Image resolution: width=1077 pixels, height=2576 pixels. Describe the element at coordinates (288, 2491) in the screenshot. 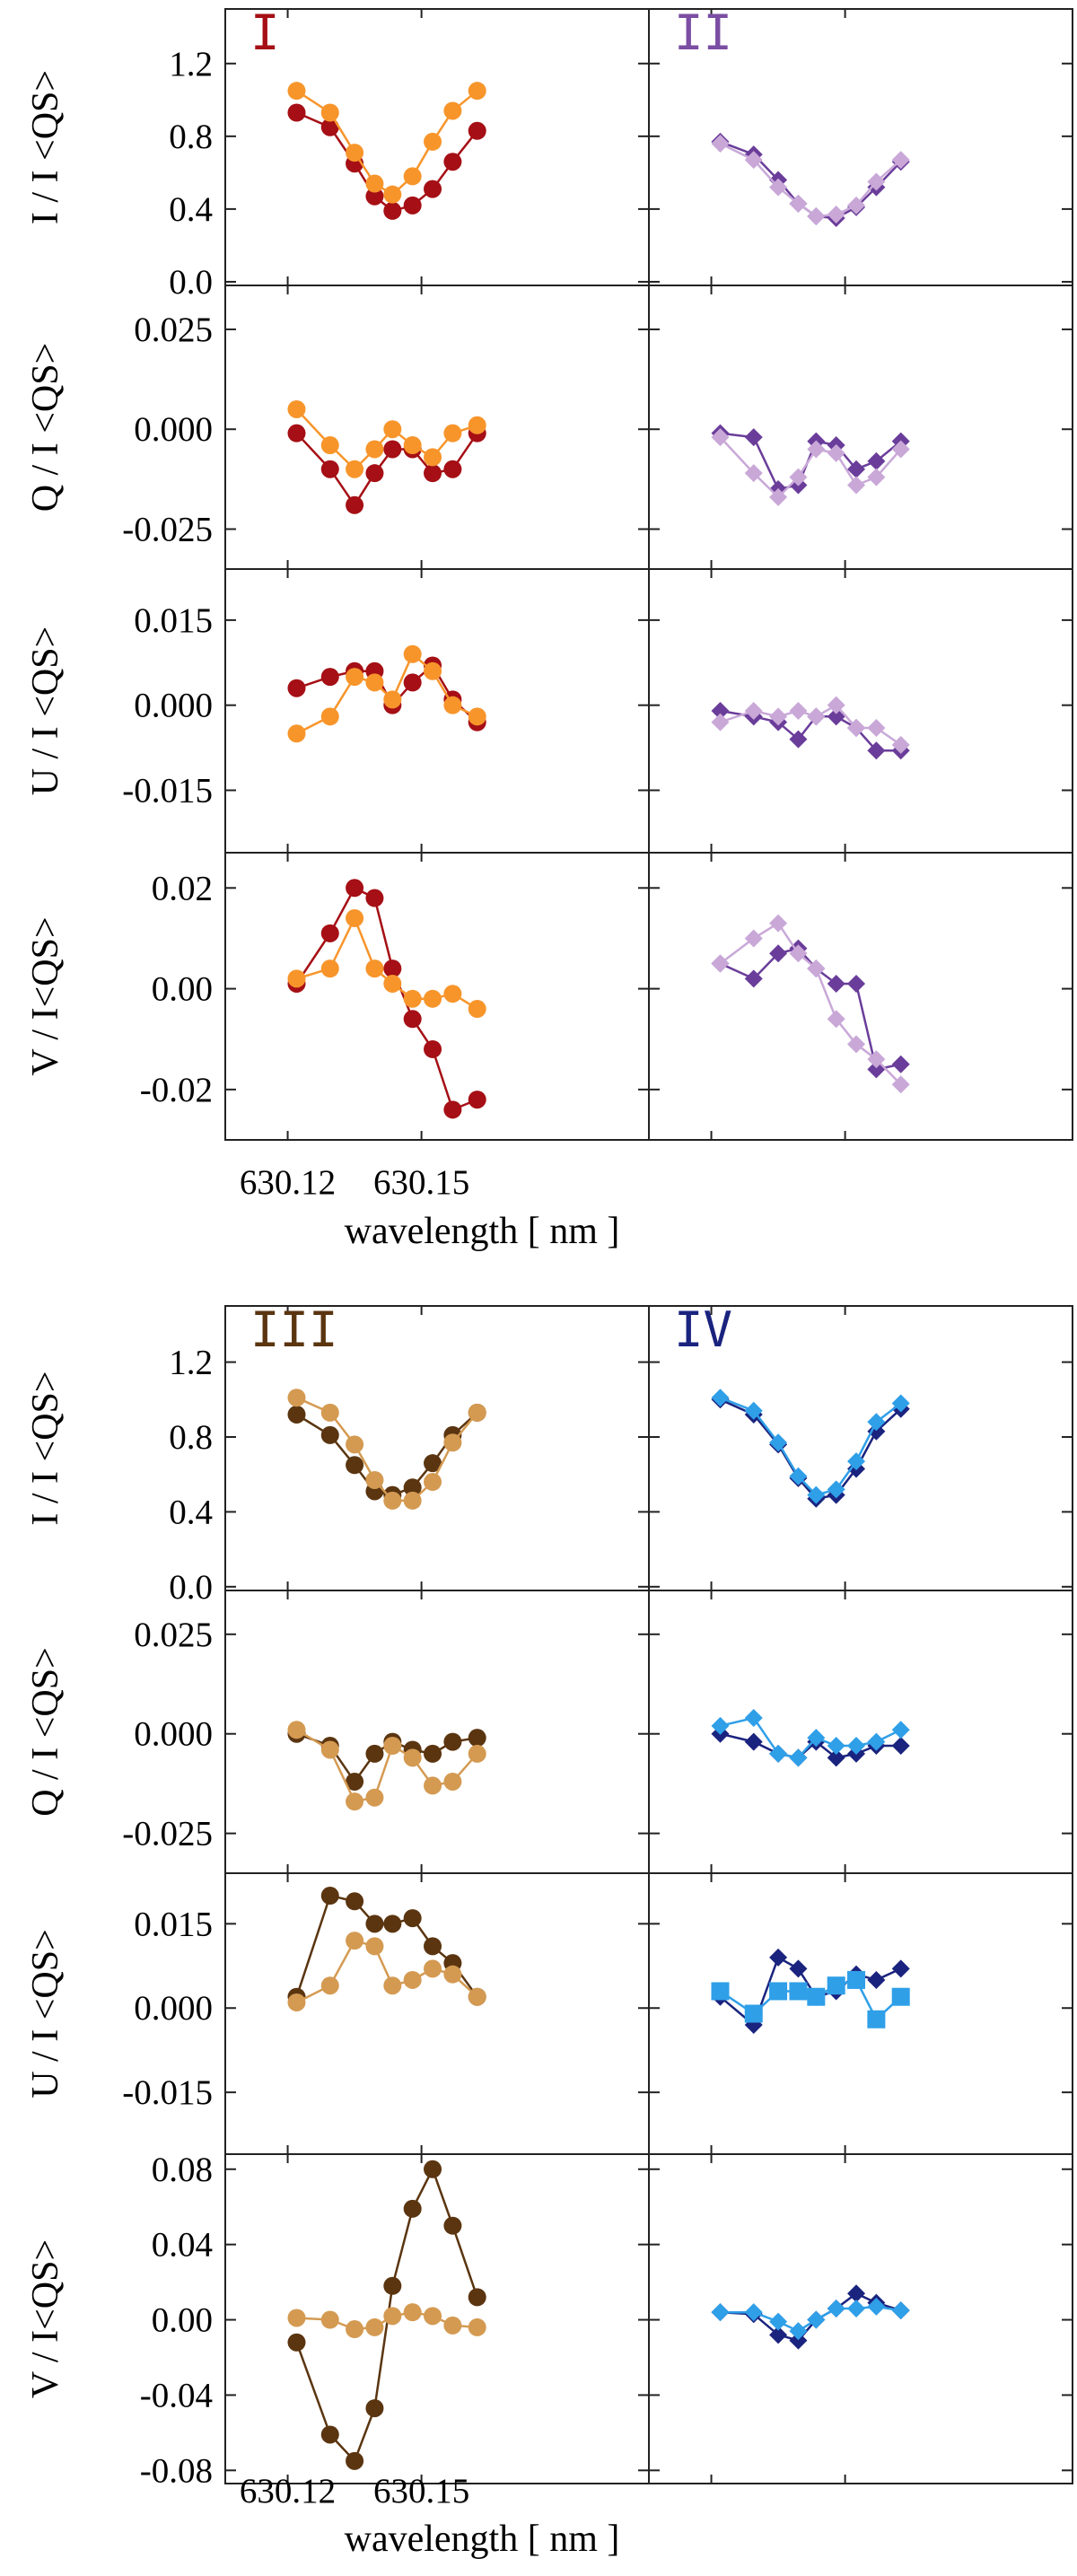

I see `x-tick-label: 630.12` at that location.